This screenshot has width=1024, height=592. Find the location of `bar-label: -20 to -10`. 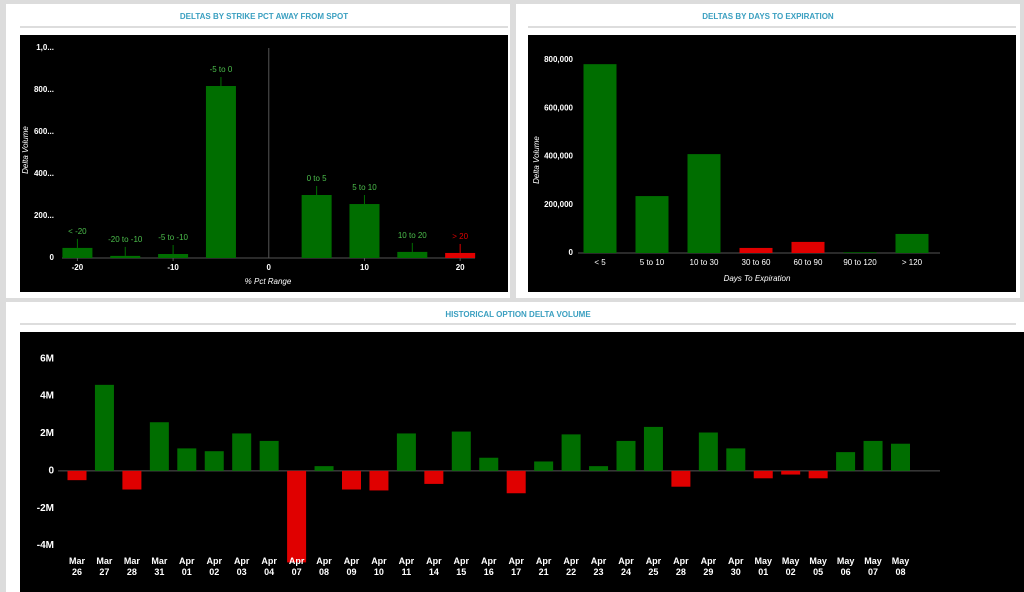

bar-label: -20 to -10 is located at coordinates (125, 239).